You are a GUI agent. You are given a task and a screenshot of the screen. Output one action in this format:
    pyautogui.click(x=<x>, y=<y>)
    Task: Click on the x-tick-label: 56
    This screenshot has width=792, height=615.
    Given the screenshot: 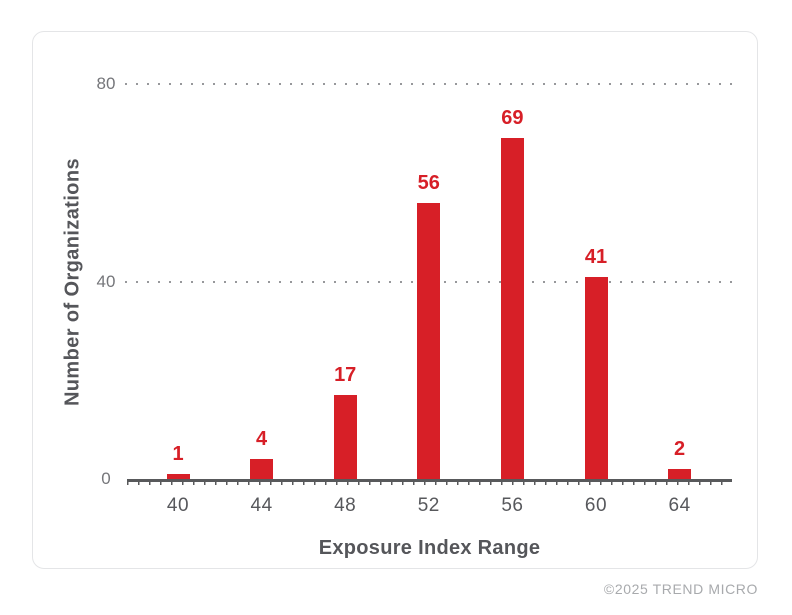 What is the action you would take?
    pyautogui.click(x=512, y=505)
    